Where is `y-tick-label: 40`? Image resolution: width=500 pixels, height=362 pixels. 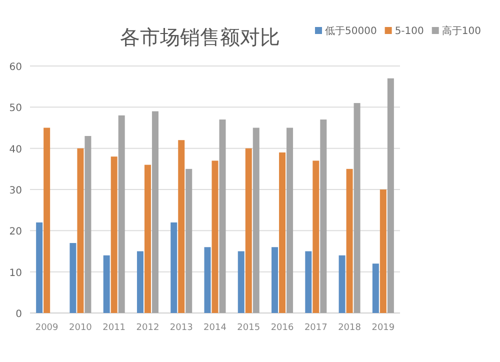
y-tick-label: 40 is located at coordinates (15, 150).